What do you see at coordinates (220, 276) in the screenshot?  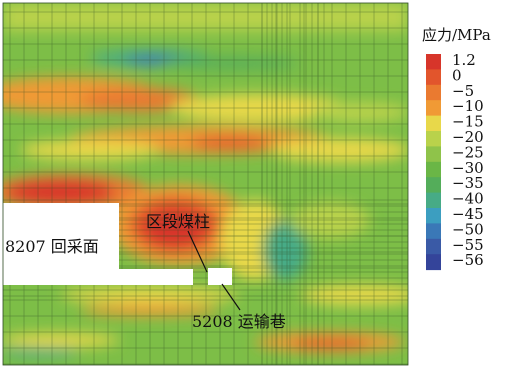 I see `transport-roadway-opening` at bounding box center [220, 276].